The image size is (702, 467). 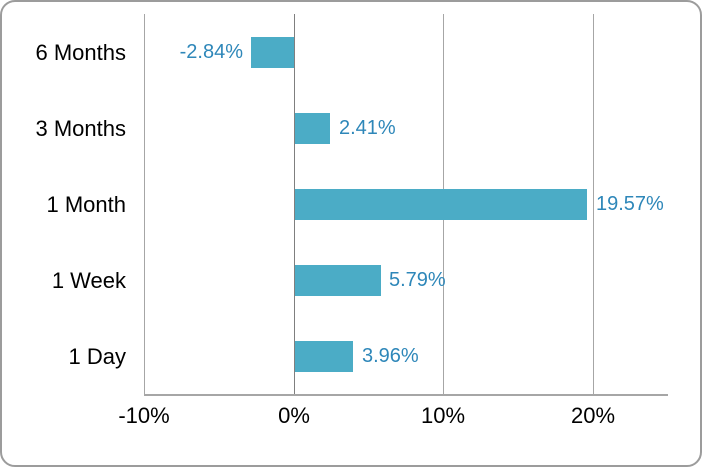 What do you see at coordinates (144, 415) in the screenshot?
I see `x-axis-tick-label: -10%` at bounding box center [144, 415].